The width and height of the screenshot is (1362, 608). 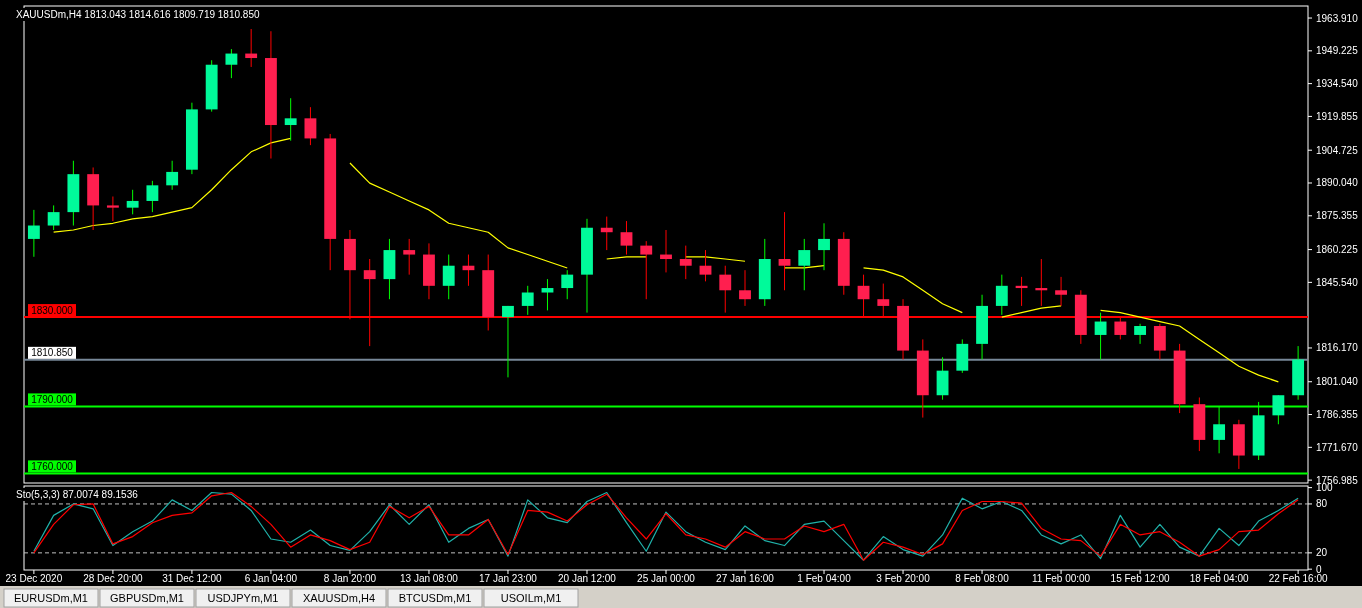 What do you see at coordinates (1337, 216) in the screenshot?
I see `y-tick-label: 1875.355` at bounding box center [1337, 216].